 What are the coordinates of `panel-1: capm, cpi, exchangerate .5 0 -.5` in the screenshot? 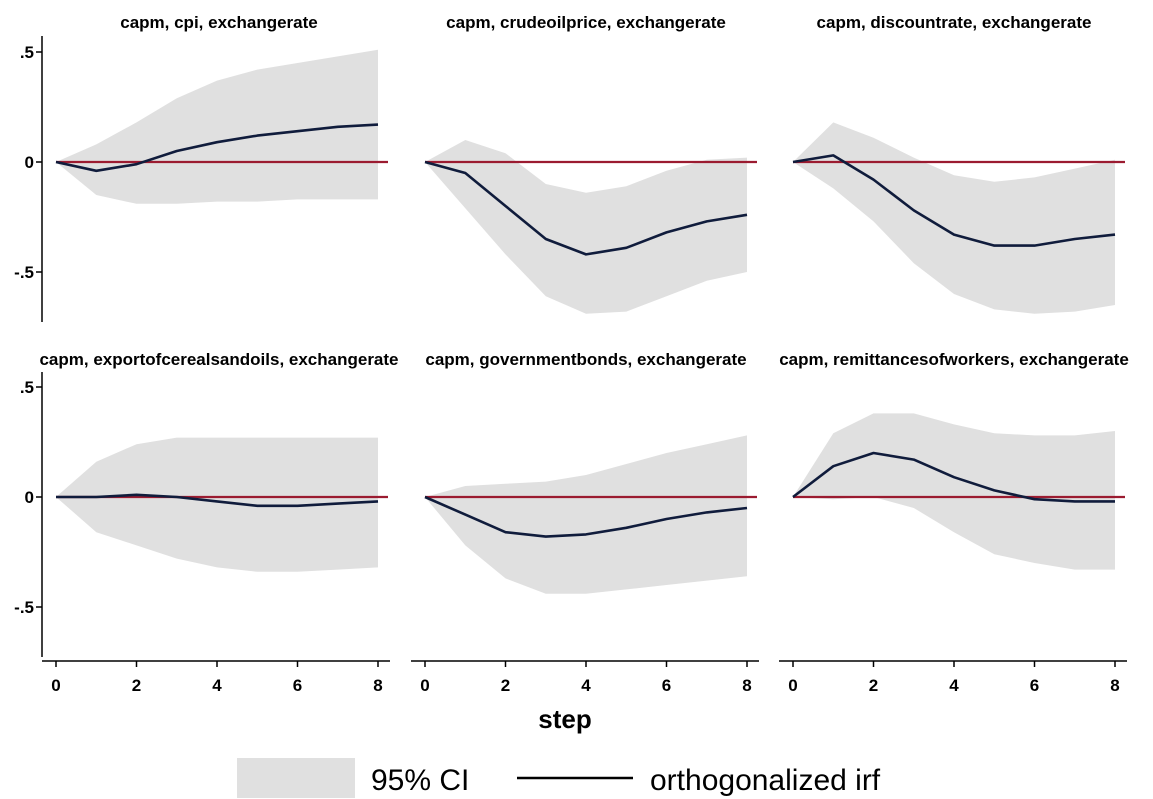 It's located at (201, 167).